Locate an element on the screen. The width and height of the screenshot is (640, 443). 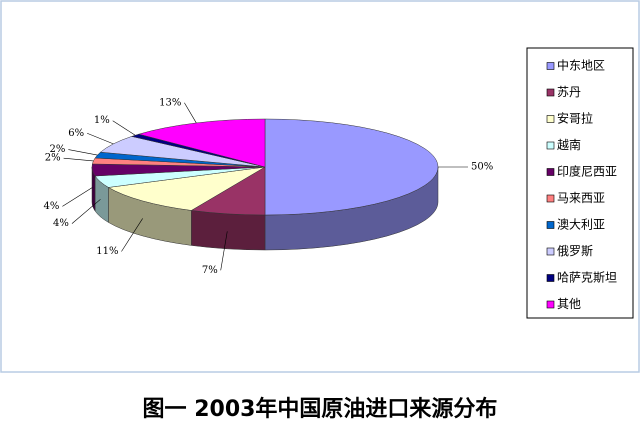
legend-label: 澳大利亚 is located at coordinates (581, 225).